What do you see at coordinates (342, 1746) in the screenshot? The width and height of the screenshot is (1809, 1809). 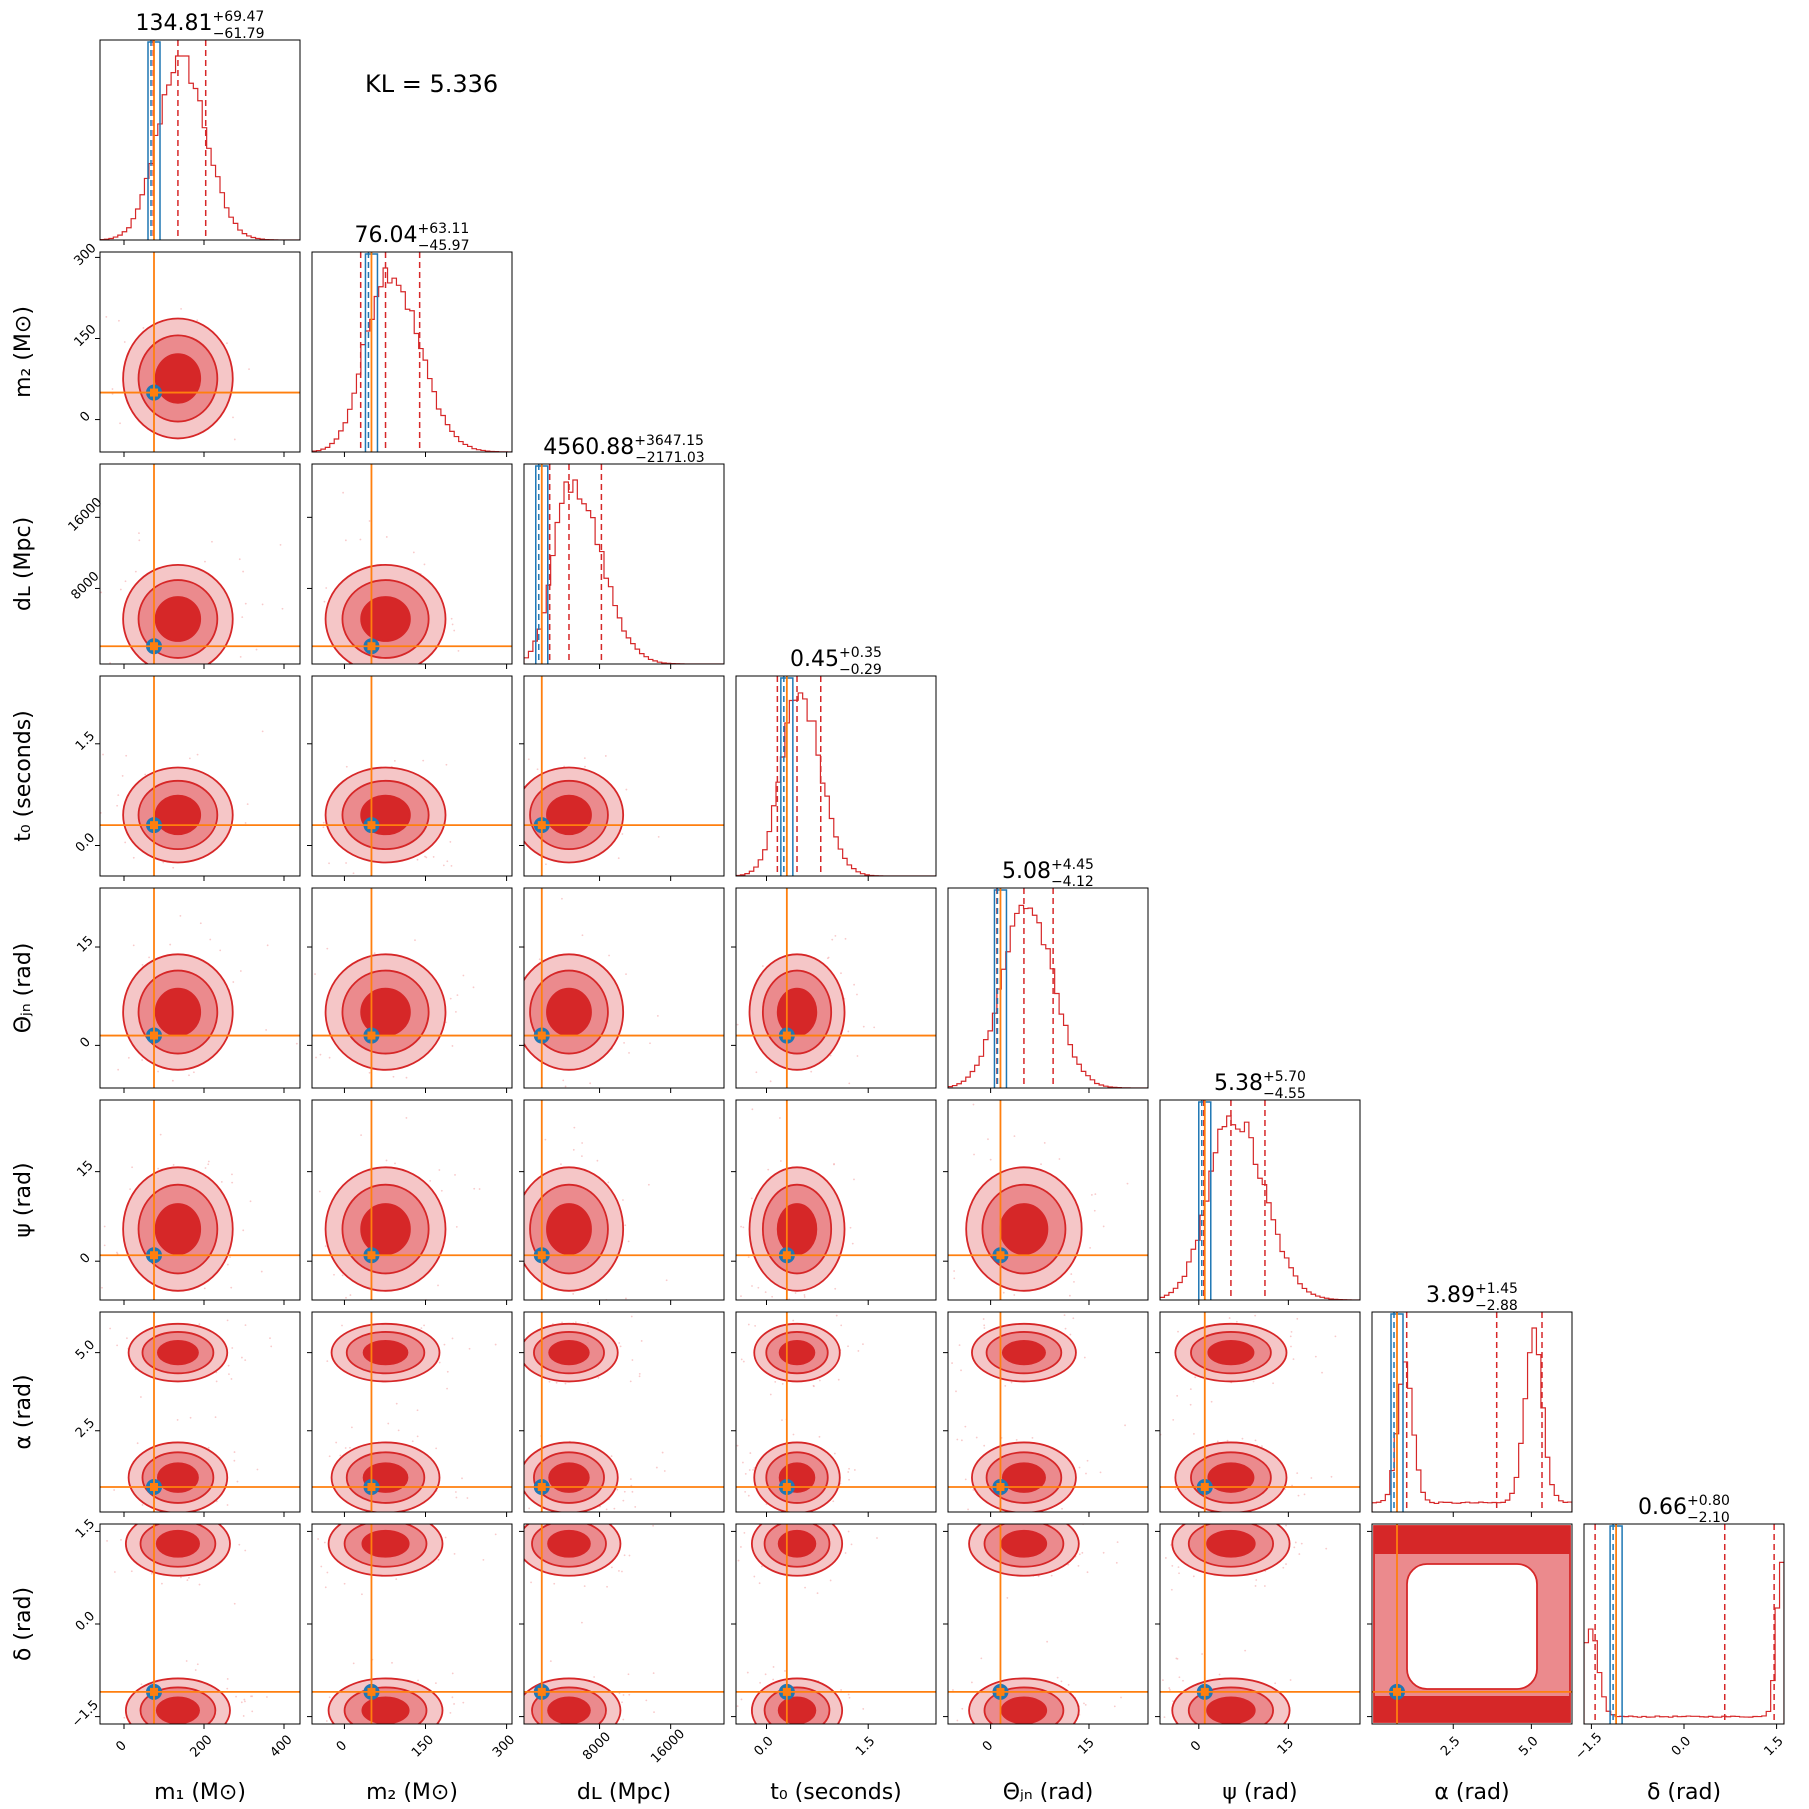 I see `x-tick-label: 0` at bounding box center [342, 1746].